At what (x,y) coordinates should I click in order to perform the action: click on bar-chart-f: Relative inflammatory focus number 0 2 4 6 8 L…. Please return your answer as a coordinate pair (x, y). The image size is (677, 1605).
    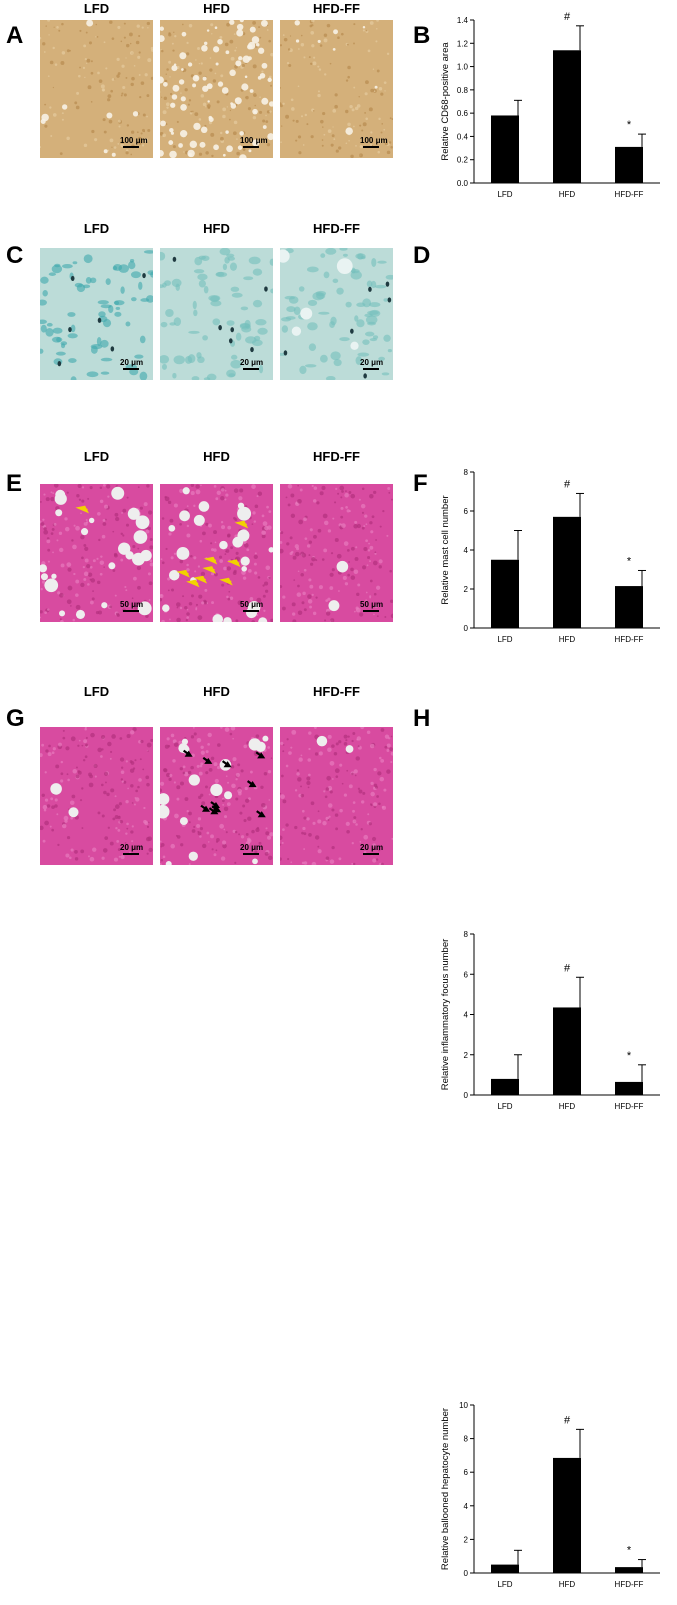
    Looking at the image, I should click on (550, 1020).